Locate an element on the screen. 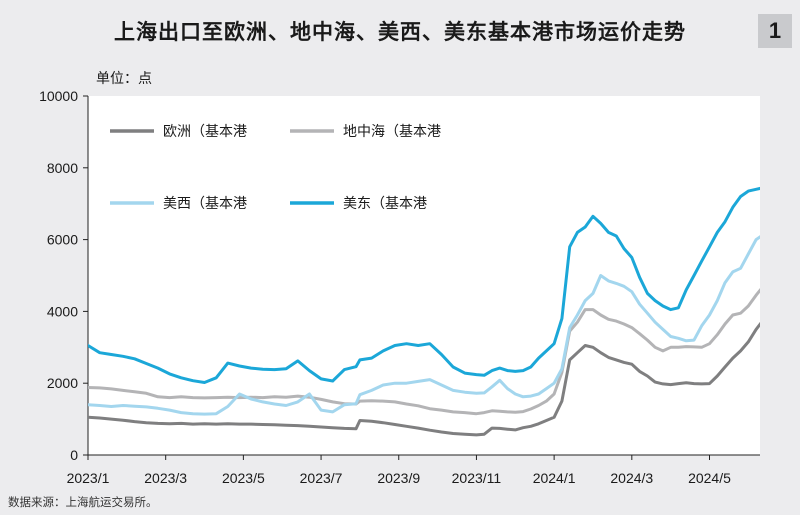 The height and width of the screenshot is (515, 800). x-tick-label: 2023/11 is located at coordinates (477, 478).